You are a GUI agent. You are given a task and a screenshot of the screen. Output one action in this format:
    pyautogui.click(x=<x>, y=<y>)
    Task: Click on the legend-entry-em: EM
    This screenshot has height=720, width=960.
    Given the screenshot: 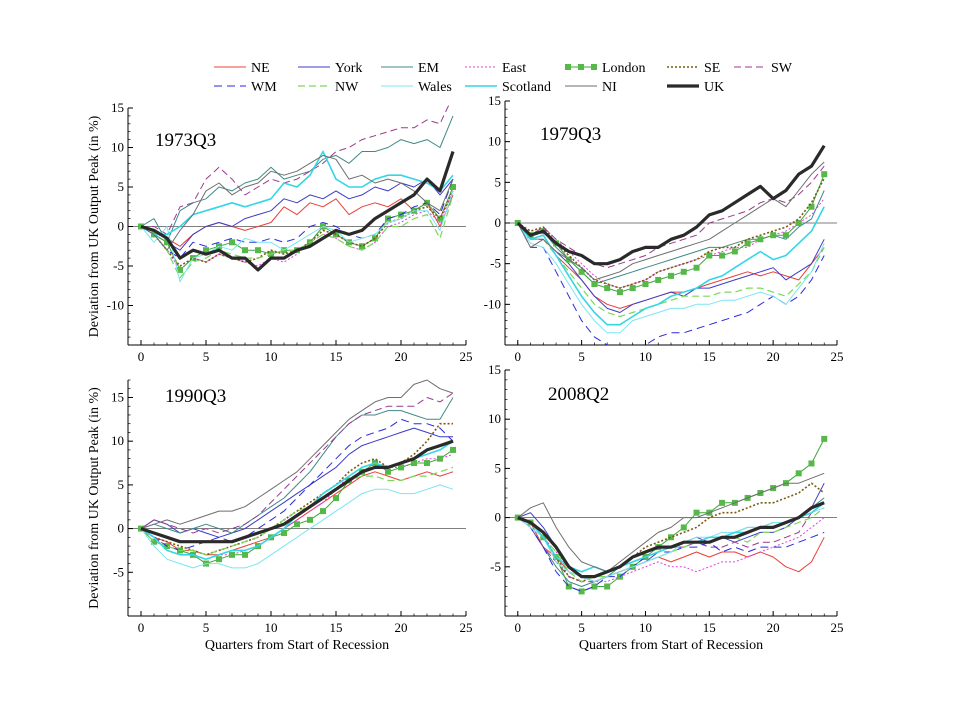 What is the action you would take?
    pyautogui.click(x=410, y=68)
    